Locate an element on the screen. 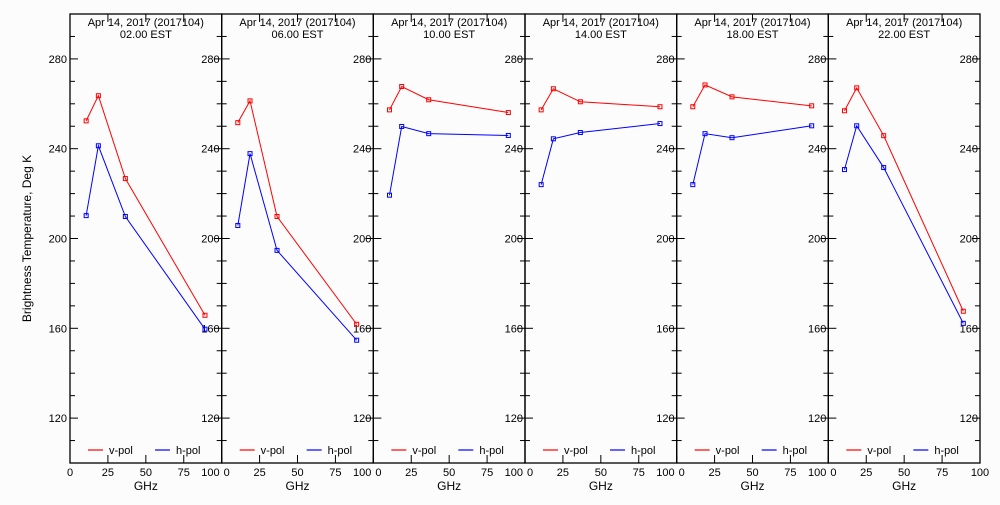 The height and width of the screenshot is (505, 1000). panel-subtitle: 06.00 EST is located at coordinates (298, 35).